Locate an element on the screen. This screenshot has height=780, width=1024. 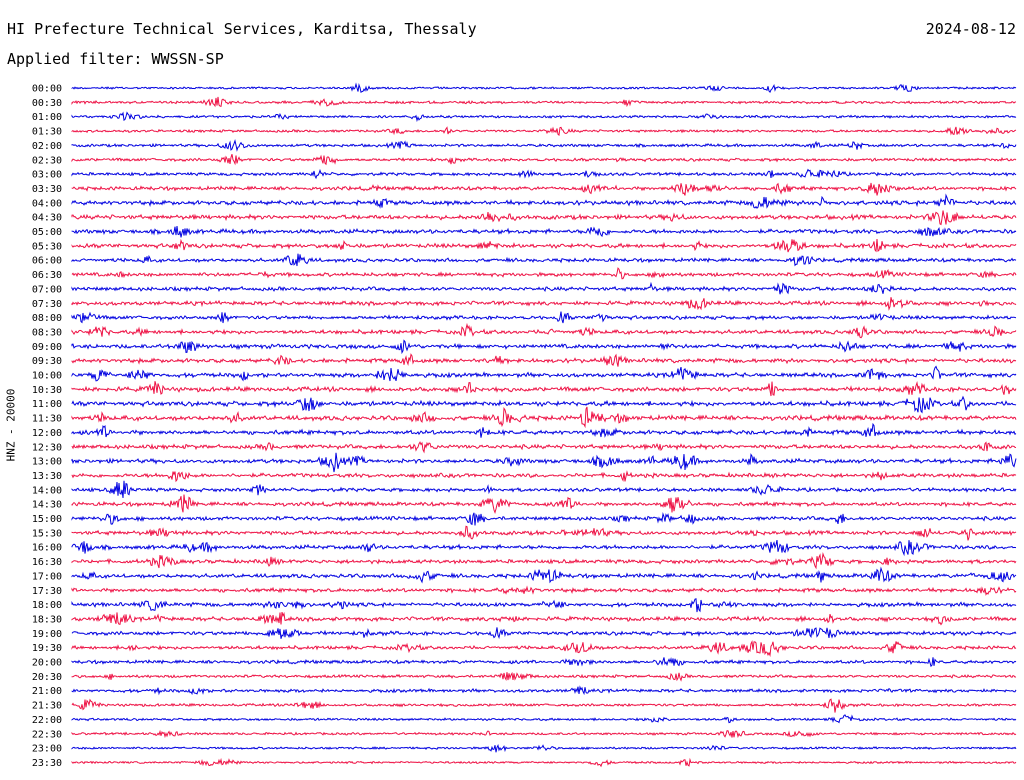
row-time-label: 00:00 is located at coordinates (47, 89).